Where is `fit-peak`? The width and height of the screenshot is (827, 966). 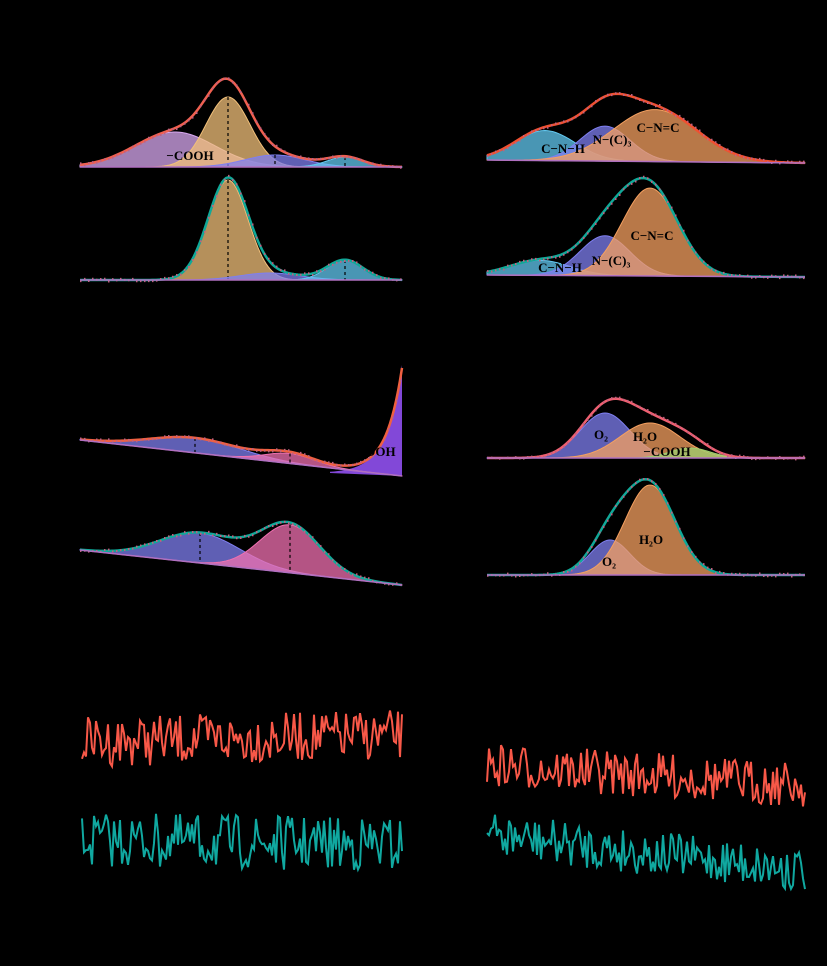 fit-peak is located at coordinates (366, 420).